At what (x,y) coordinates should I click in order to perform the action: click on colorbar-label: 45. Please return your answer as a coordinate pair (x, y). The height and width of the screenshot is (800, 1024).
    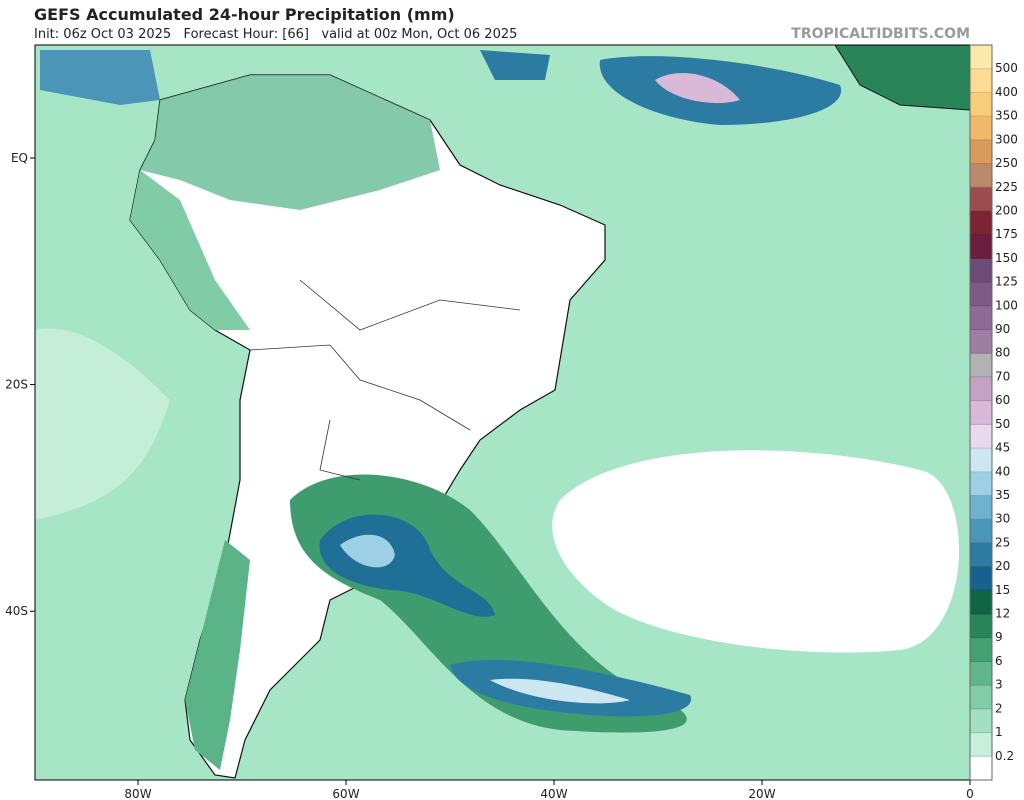
    Looking at the image, I should click on (1002, 448).